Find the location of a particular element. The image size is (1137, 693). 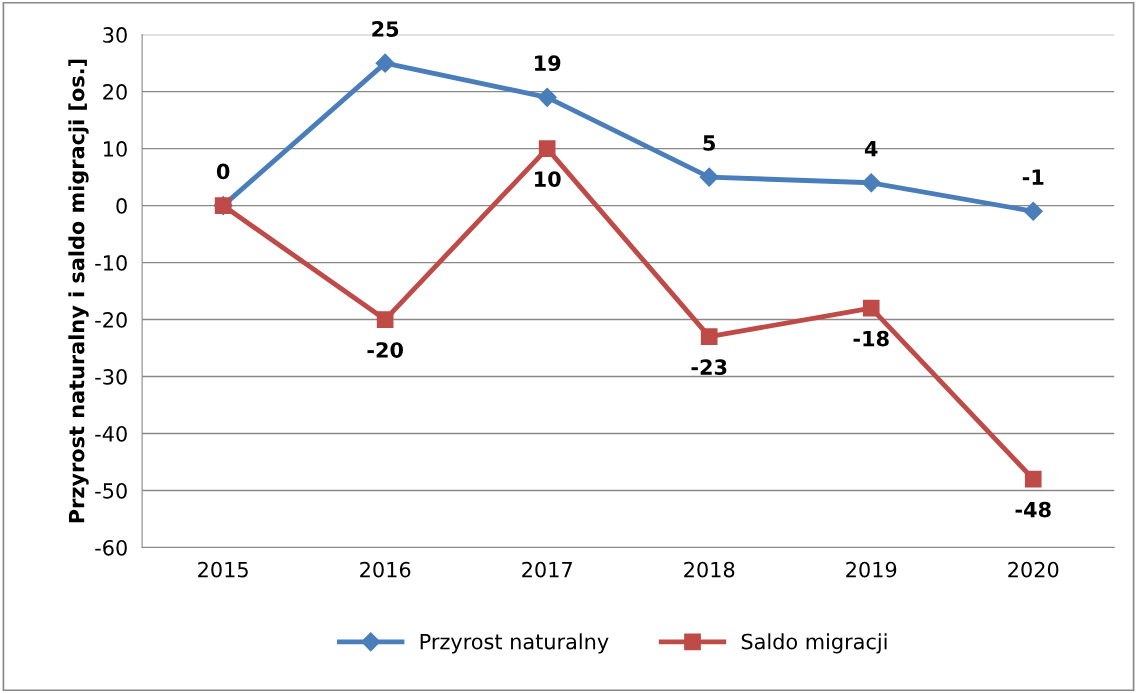

y-tick-label: 10 is located at coordinates (115, 149).